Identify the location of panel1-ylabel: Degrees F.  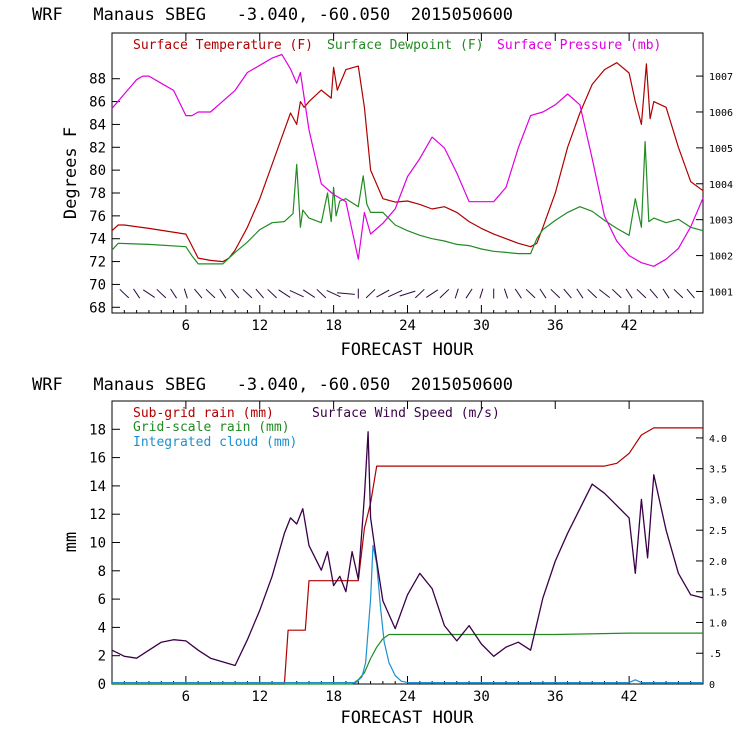
(71, 173).